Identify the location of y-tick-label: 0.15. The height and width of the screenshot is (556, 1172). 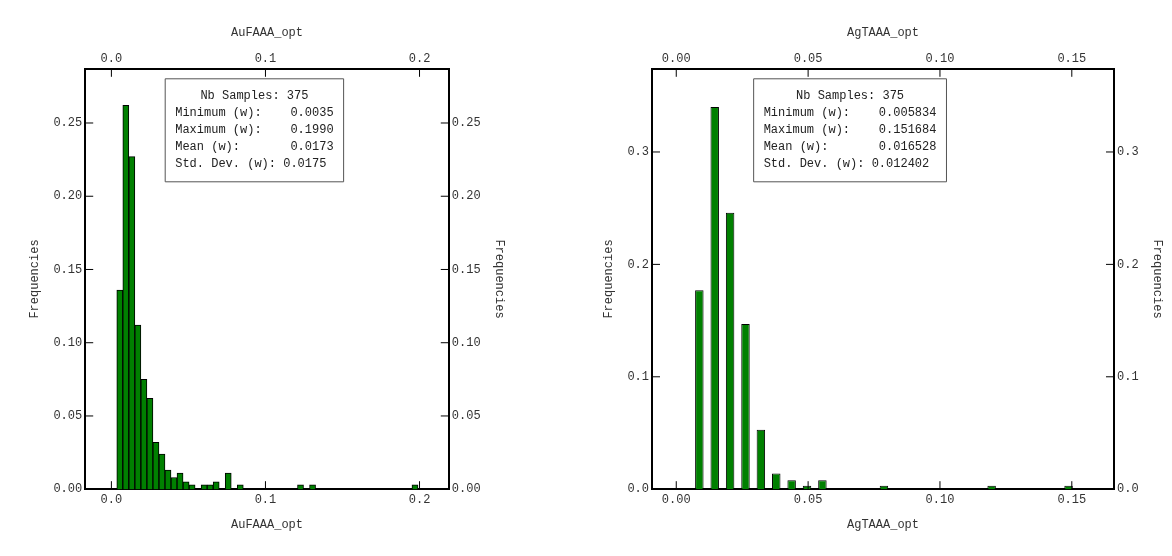
(68, 269).